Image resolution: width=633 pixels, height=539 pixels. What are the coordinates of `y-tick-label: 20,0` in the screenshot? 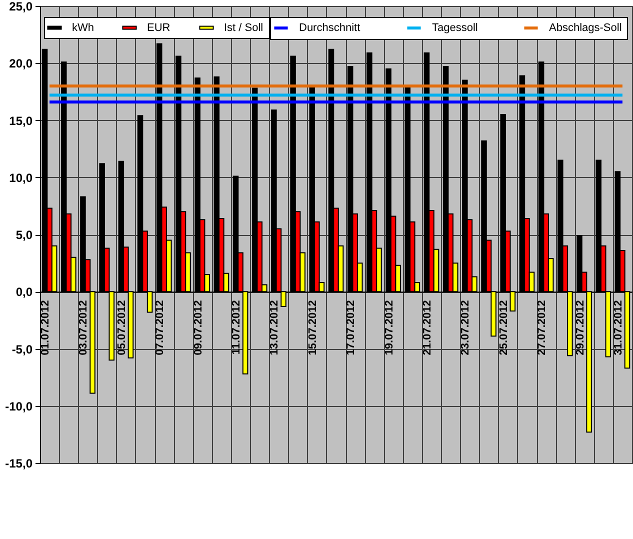 It's located at (21, 63).